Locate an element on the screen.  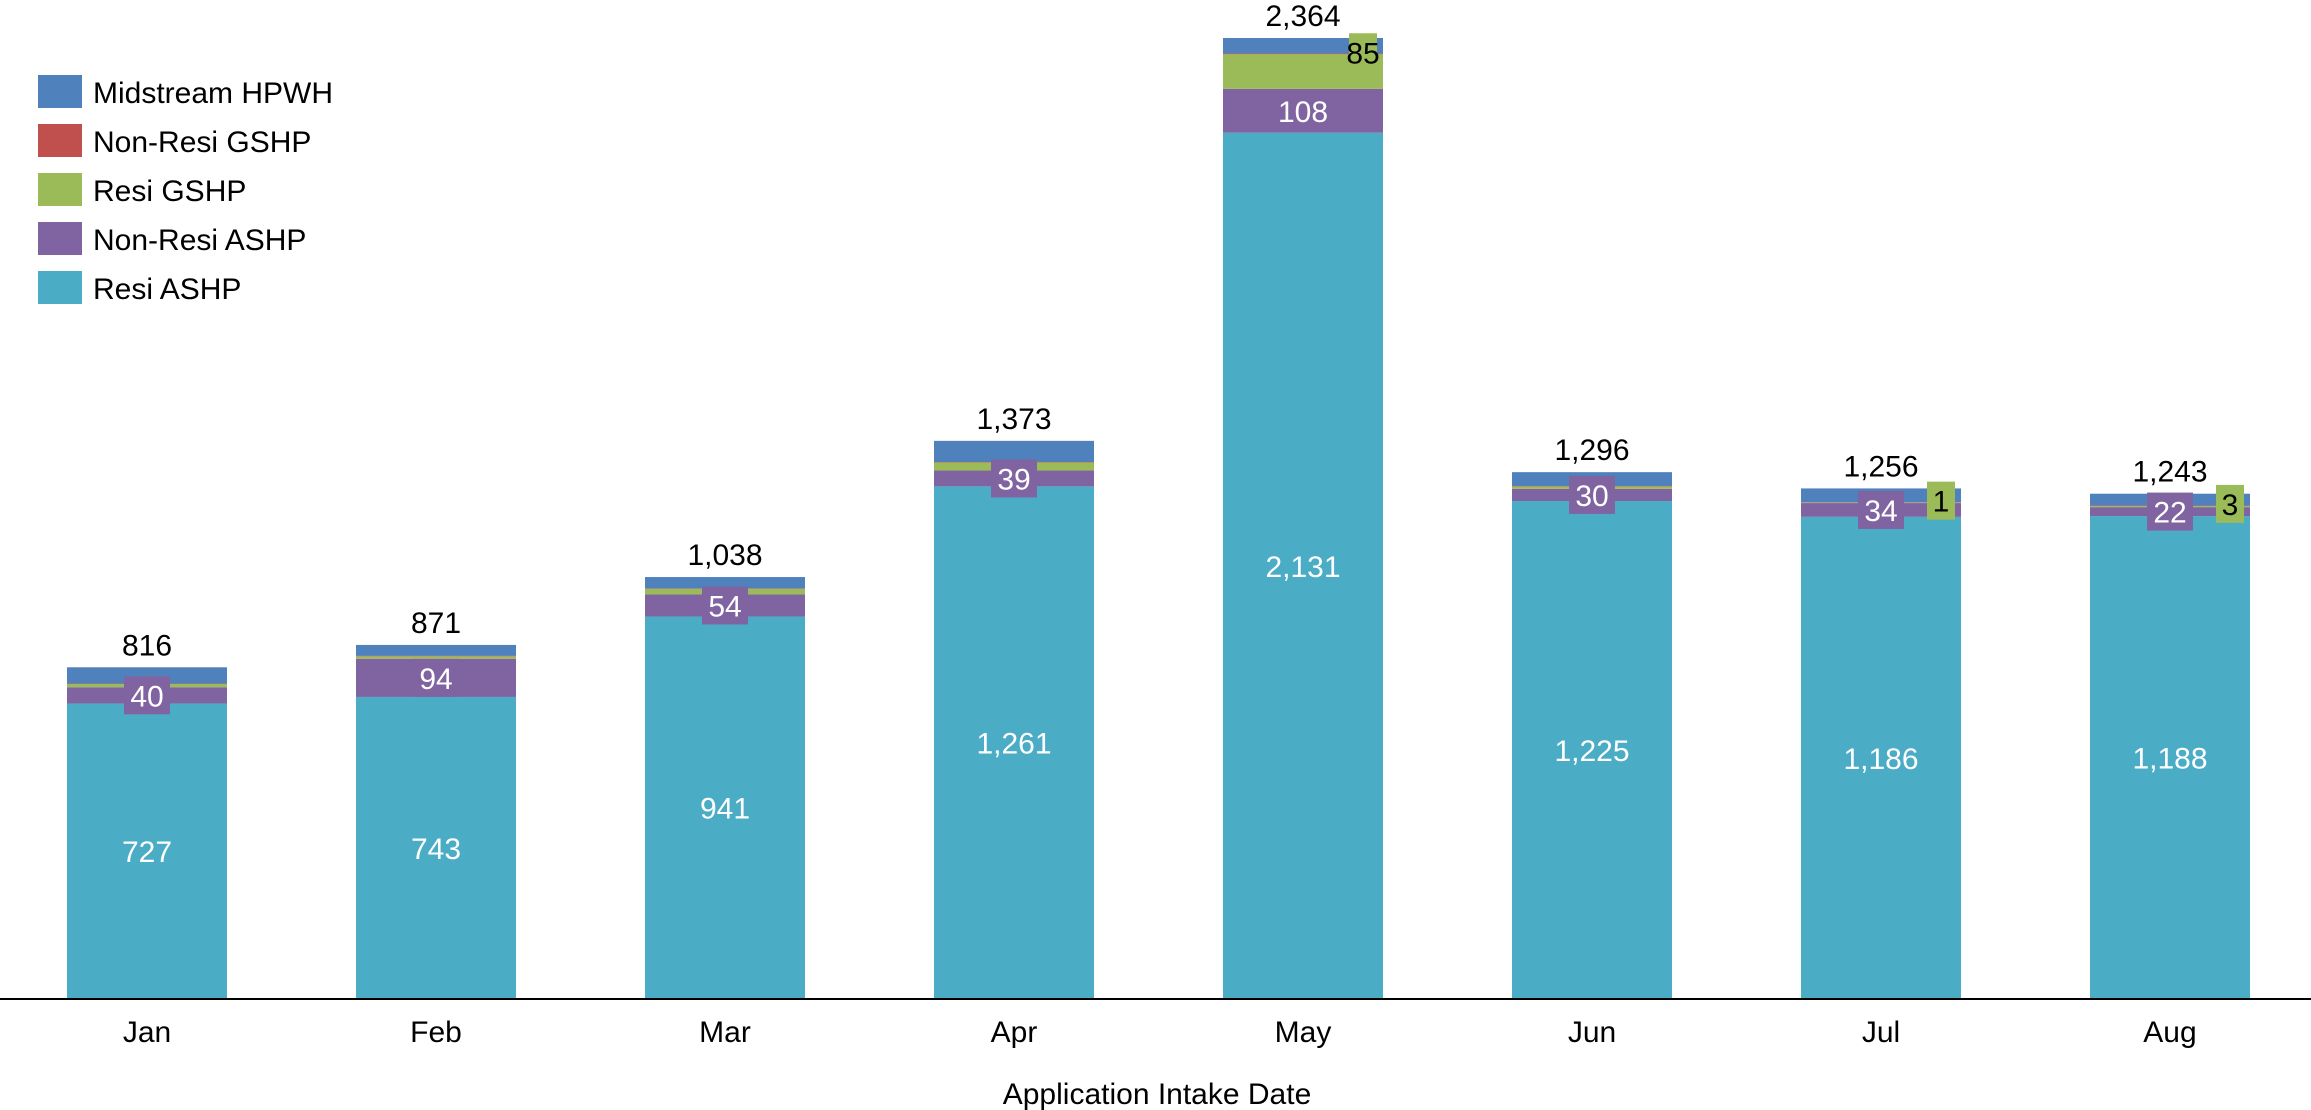
x-tick-may: May is located at coordinates (1303, 1032).